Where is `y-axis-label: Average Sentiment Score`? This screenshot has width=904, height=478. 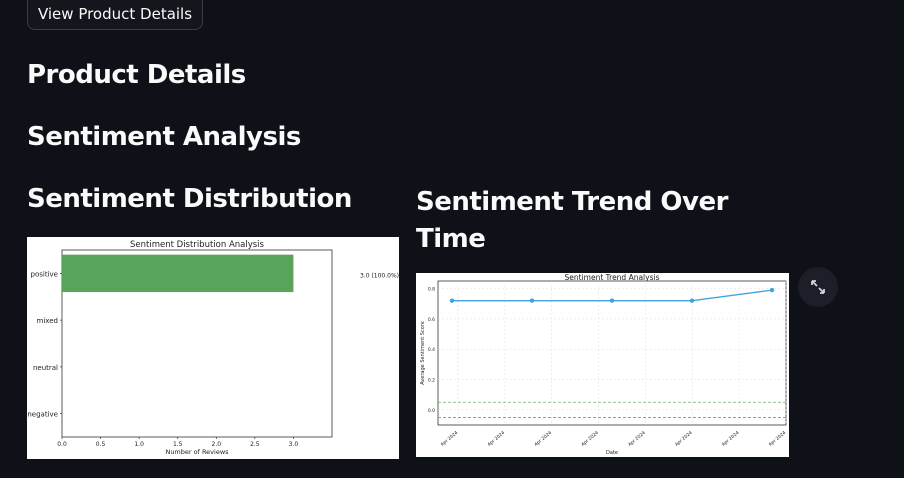 y-axis-label: Average Sentiment Score is located at coordinates (423, 353).